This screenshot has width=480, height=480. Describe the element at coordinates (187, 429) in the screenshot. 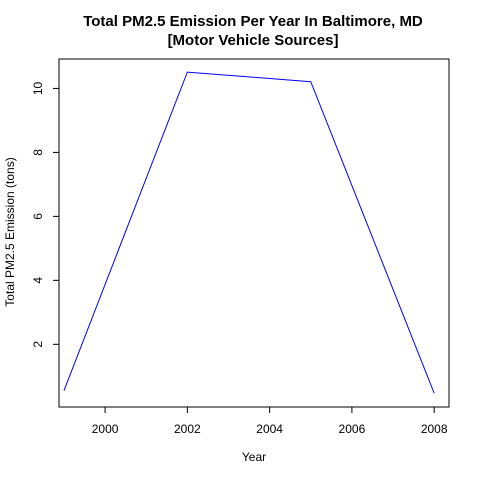

I see `x-tick-label: 2002` at that location.